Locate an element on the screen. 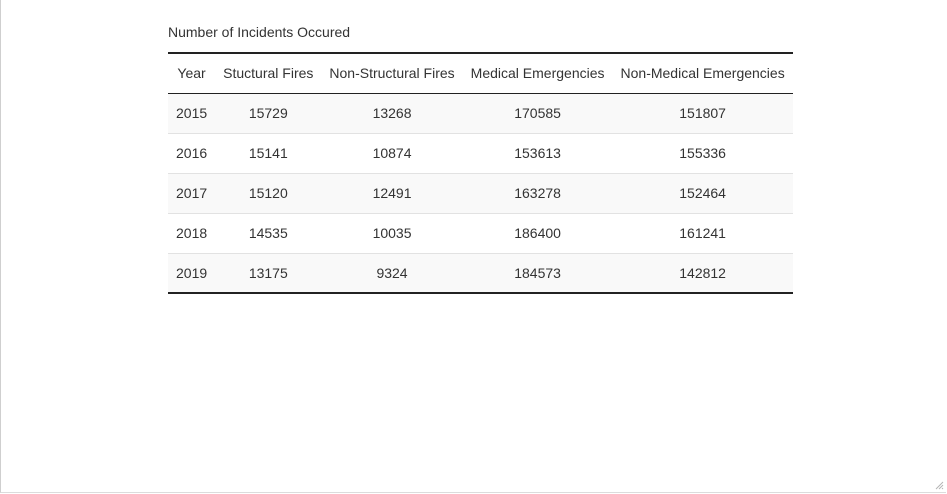  table-row: 2019 13175 9324 184573 142812 is located at coordinates (480, 273).